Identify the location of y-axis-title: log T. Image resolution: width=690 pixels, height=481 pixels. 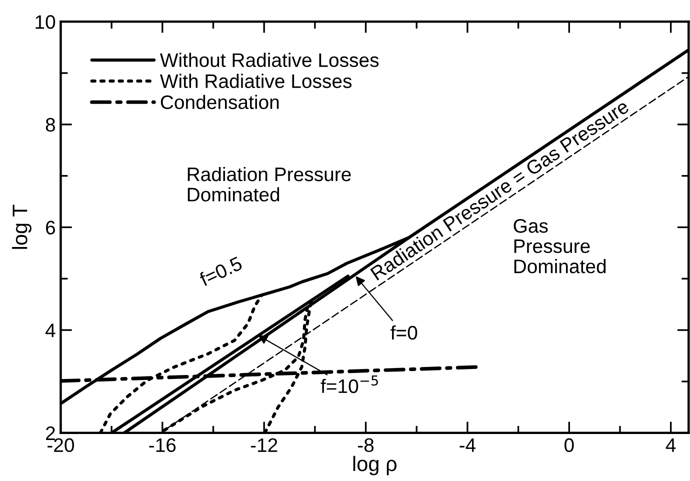
(22, 226).